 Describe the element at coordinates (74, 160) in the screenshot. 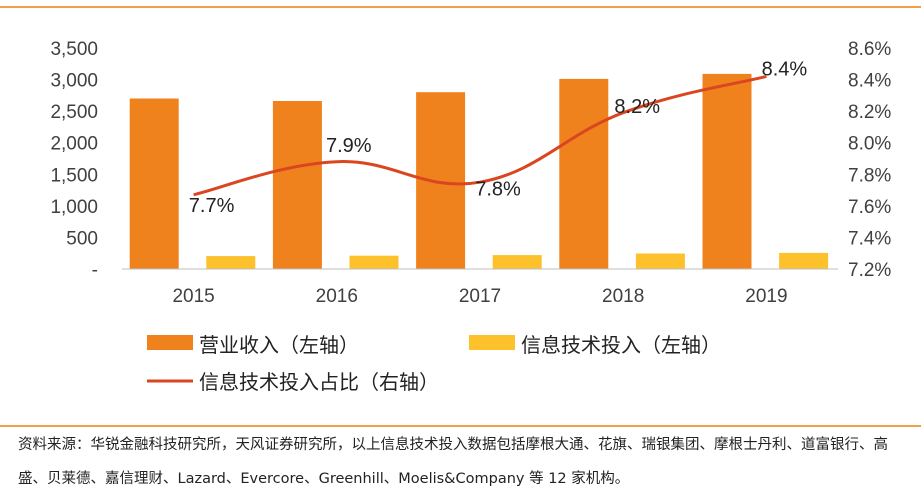

I see `left-axis-ticks: - 500 1,000 1,500 2,000 2,500 3,000 3,500` at that location.